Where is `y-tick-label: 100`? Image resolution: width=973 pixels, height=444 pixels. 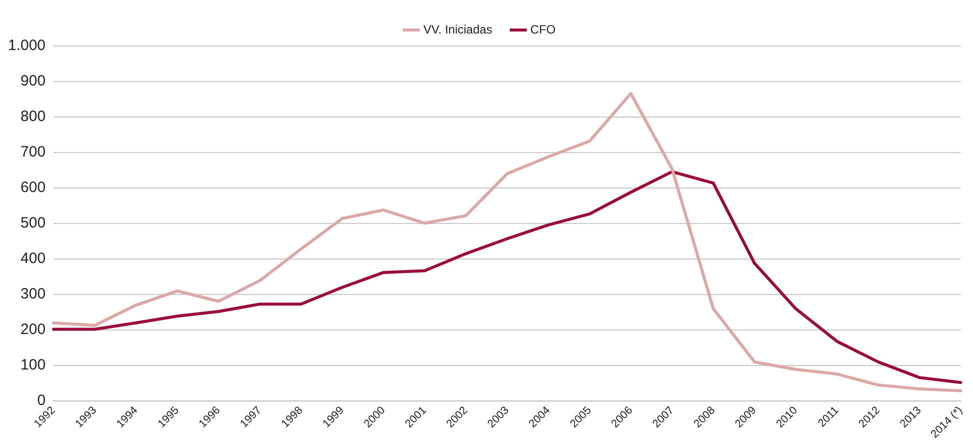
y-tick-label: 100 is located at coordinates (33, 365).